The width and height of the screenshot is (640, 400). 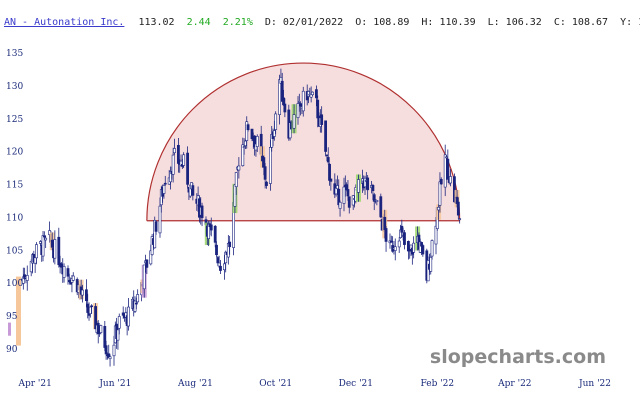 I want to click on x-tick-label: Oct '21, so click(x=275, y=384).